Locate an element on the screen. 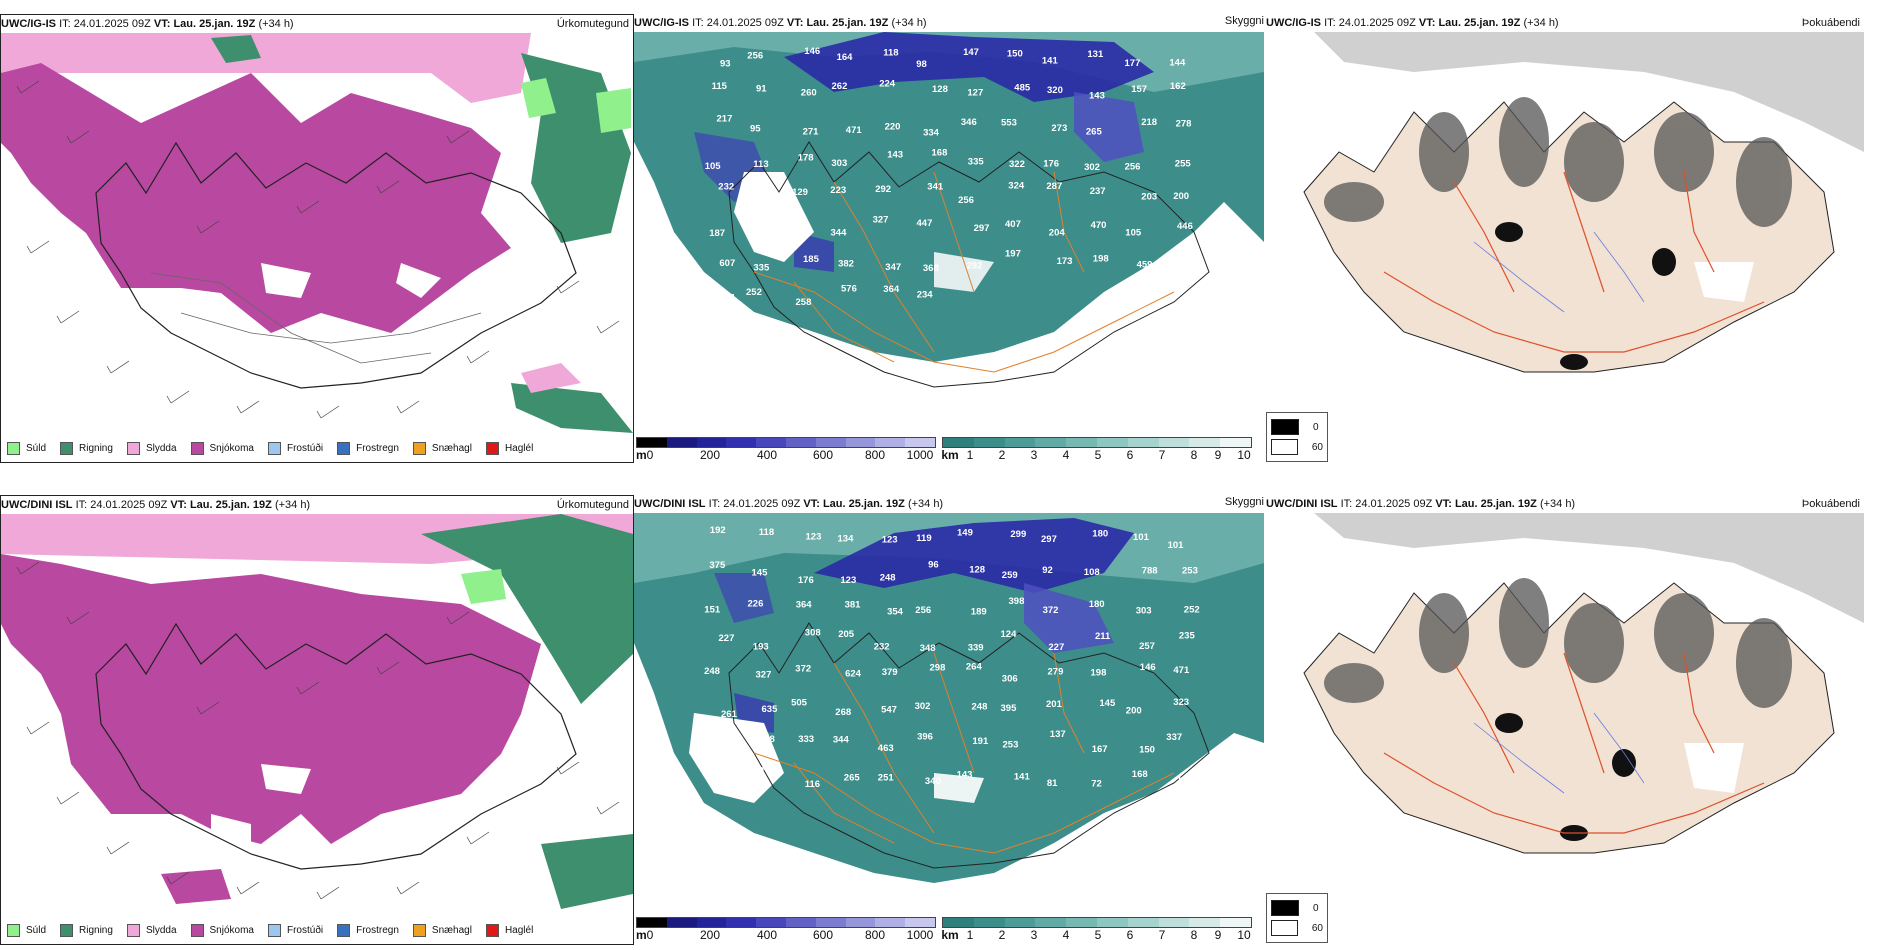 This screenshot has width=1900, height=950. visibility-value-label: 589 is located at coordinates (729, 740).